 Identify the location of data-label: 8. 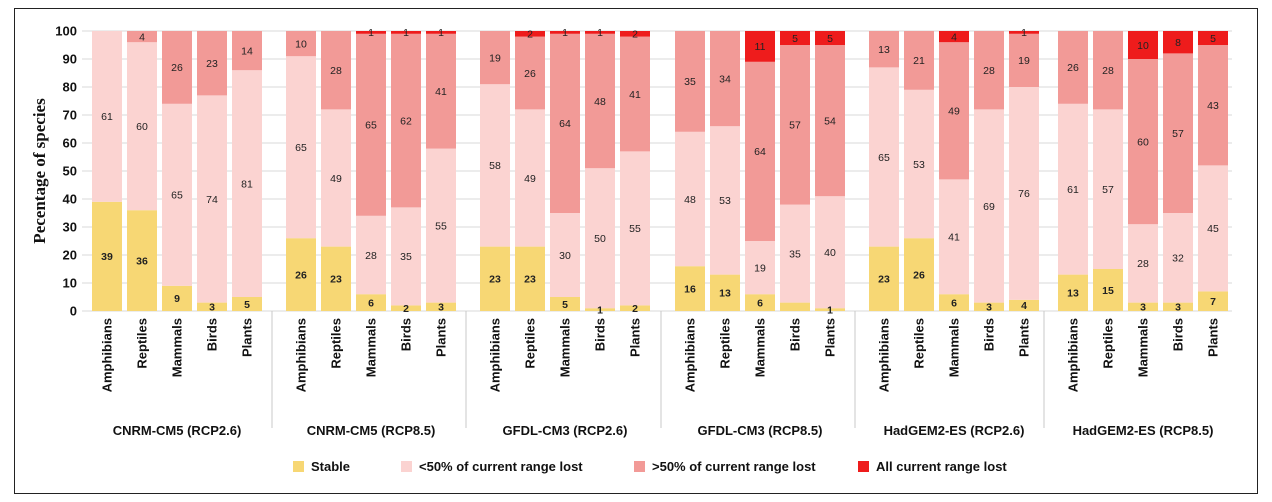
(1178, 43).